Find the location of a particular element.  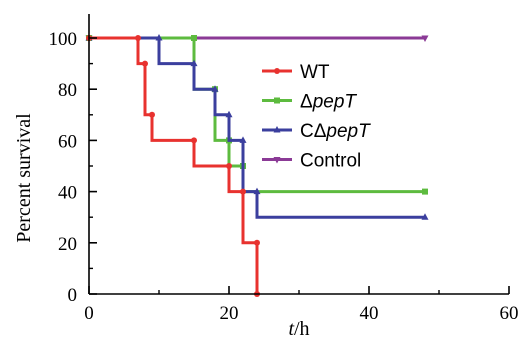

x-axis-title-unit: /h is located at coordinates (302, 329).